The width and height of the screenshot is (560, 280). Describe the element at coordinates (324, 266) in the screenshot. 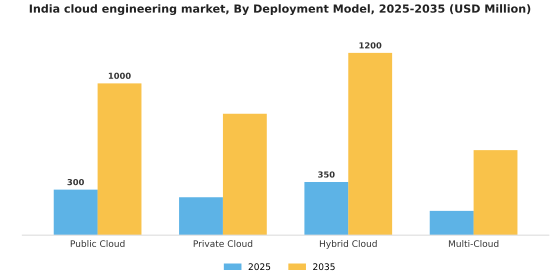

I see `legend-label: 2035` at that location.